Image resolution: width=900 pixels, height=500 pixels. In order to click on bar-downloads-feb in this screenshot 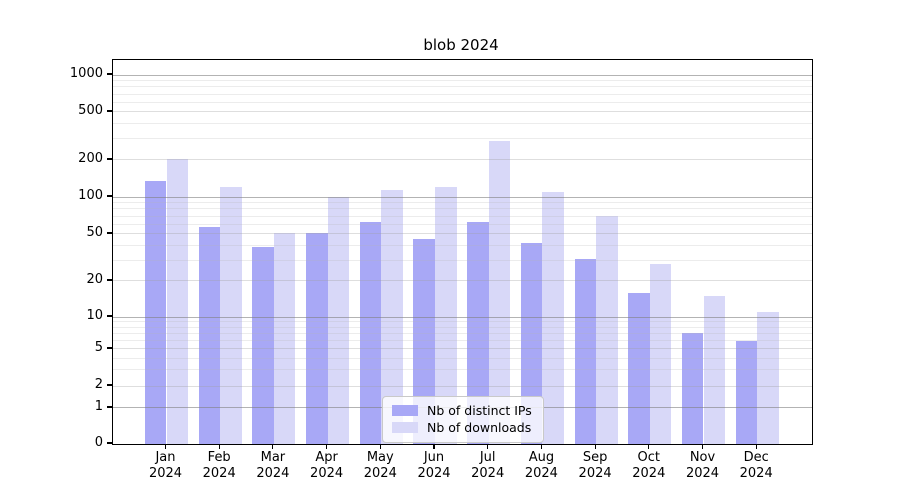, I will do `click(231, 315)`.